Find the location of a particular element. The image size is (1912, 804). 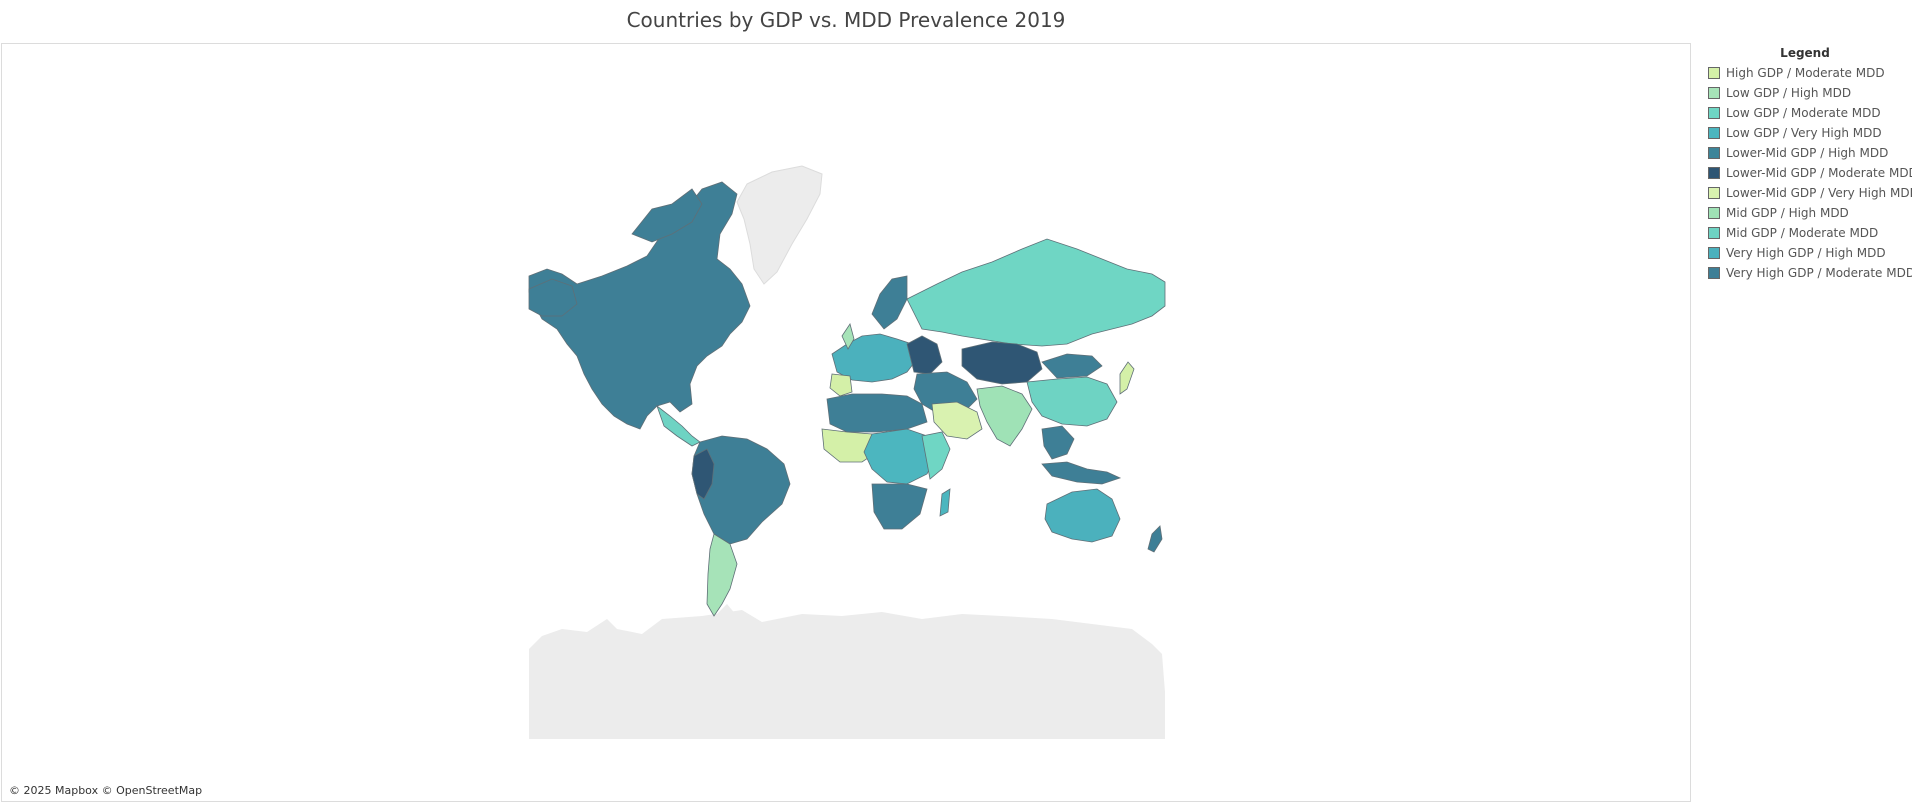

region-arabia is located at coordinates (957, 420).